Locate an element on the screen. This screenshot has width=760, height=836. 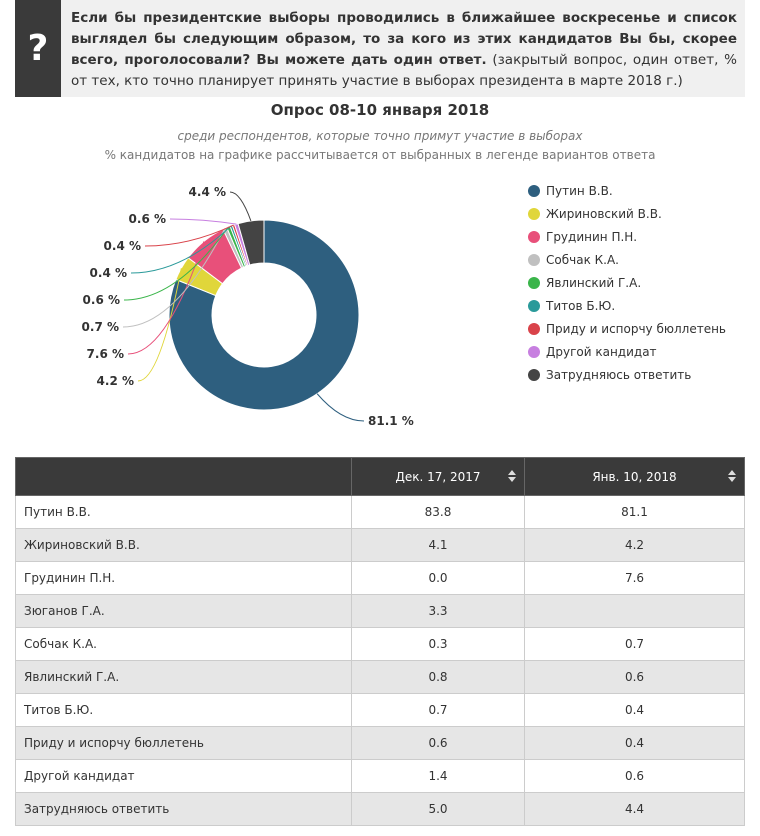
table-cell: 0.0 is located at coordinates (438, 578).